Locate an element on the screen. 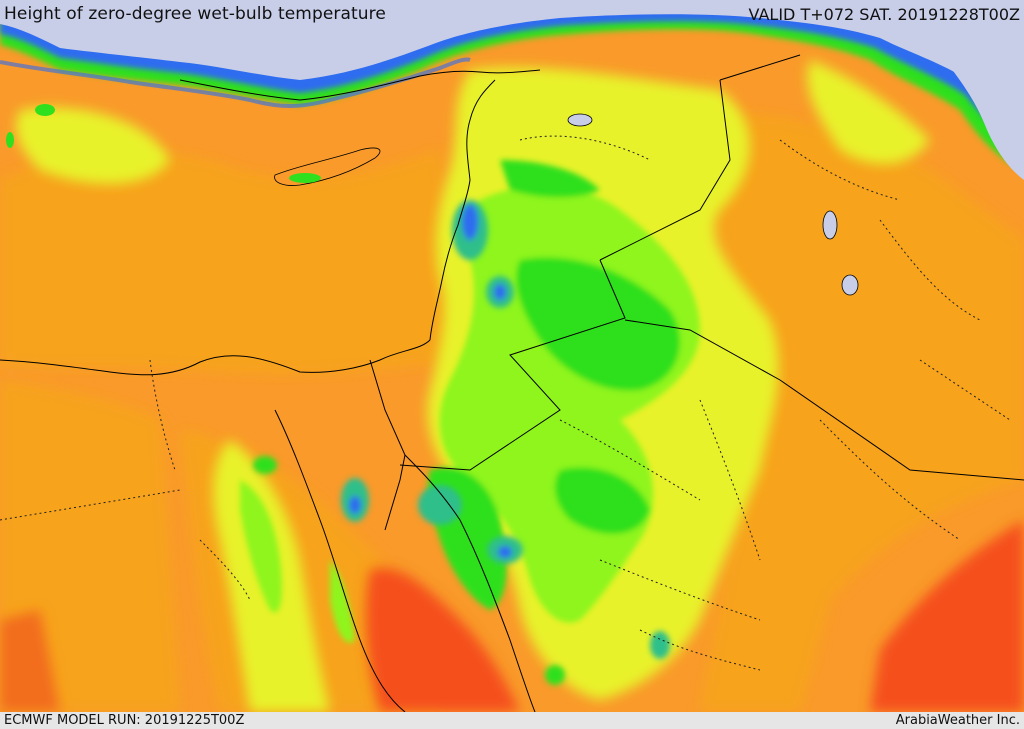 Image resolution: width=1024 pixels, height=729 pixels. credit: ArabiaWeather Inc. is located at coordinates (957, 720).